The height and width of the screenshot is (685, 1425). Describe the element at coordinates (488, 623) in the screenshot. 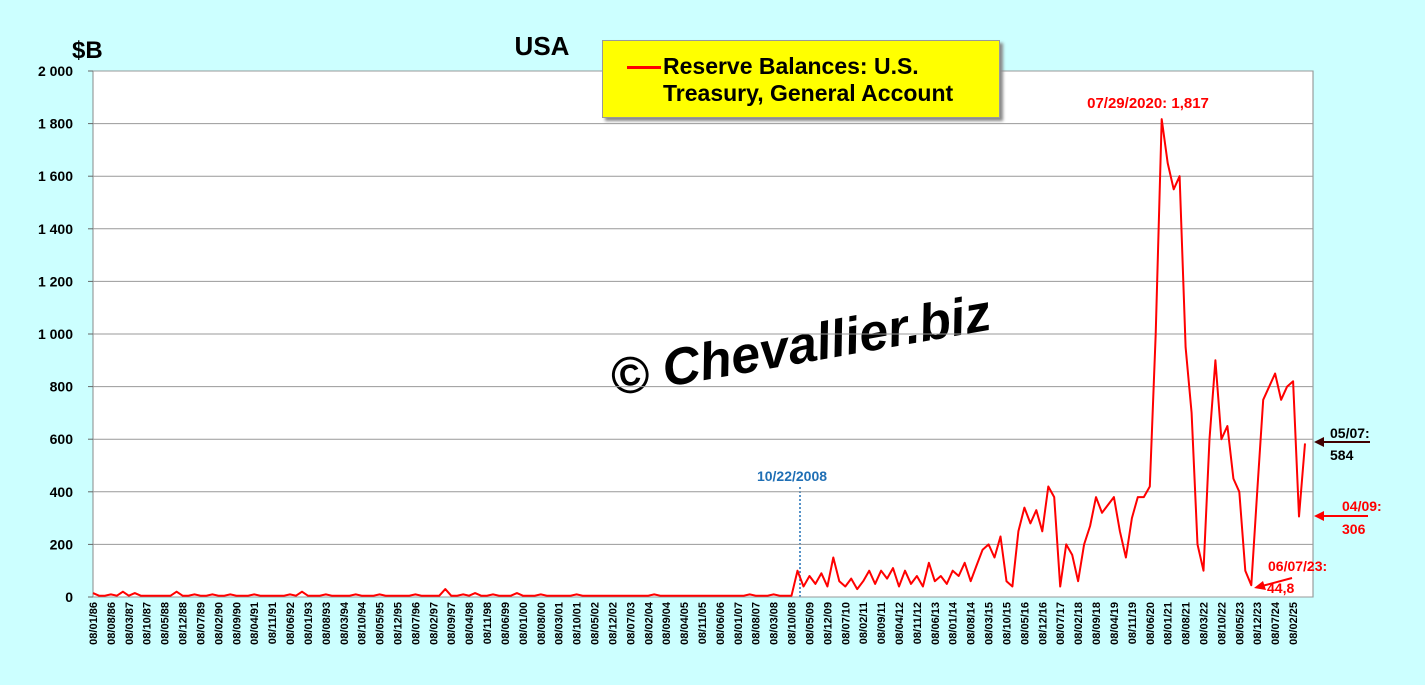

I see `x-tick-label: 08/11/98` at that location.